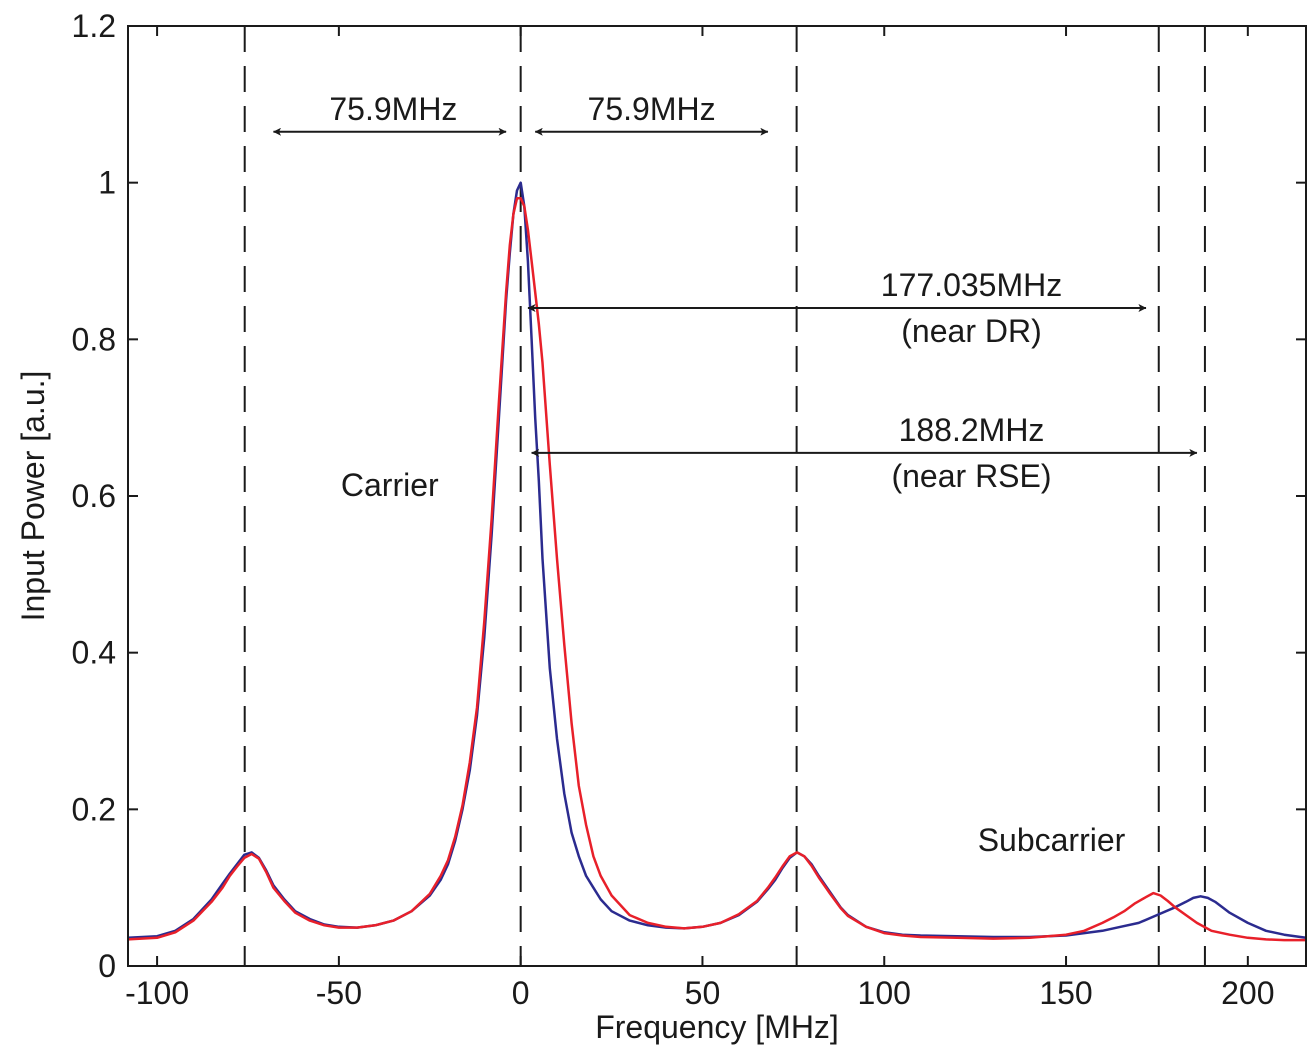 This screenshot has height=1047, width=1308. I want to click on y-tick-label-1: 0.2, so click(94, 809).